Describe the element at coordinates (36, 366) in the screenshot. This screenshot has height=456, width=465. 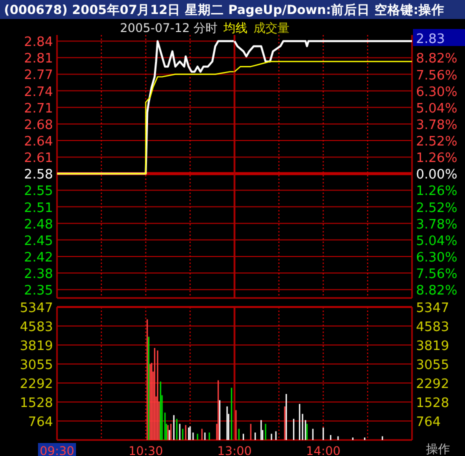
I see `y-tick-label: 3055` at that location.